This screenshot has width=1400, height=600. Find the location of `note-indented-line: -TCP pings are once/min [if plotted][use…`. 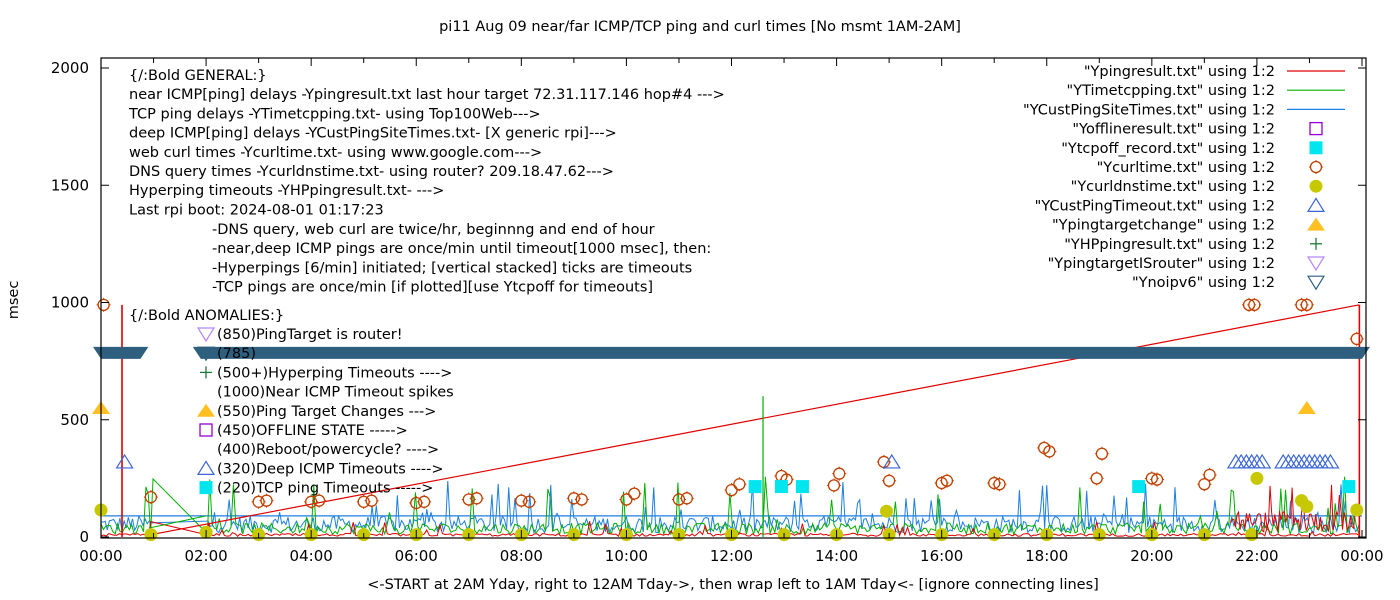

note-indented-line: -TCP pings are once/min [if plotted][use… is located at coordinates (432, 288).